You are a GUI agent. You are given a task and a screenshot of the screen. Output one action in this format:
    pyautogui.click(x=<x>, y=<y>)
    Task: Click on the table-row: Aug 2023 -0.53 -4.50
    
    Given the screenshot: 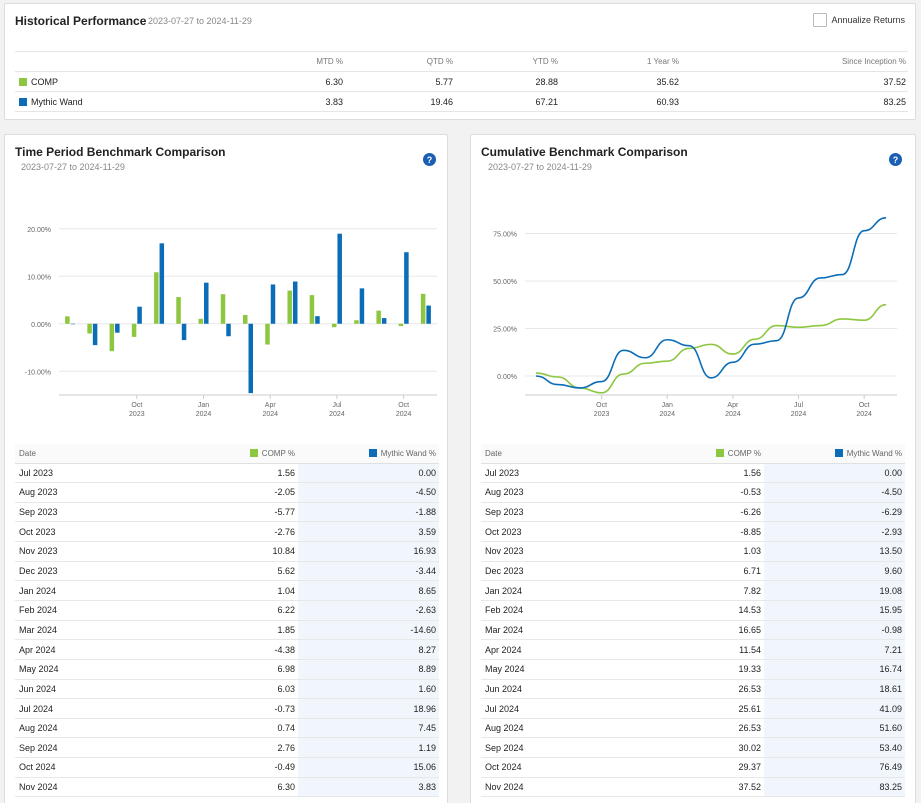 What is the action you would take?
    pyautogui.click(x=693, y=492)
    